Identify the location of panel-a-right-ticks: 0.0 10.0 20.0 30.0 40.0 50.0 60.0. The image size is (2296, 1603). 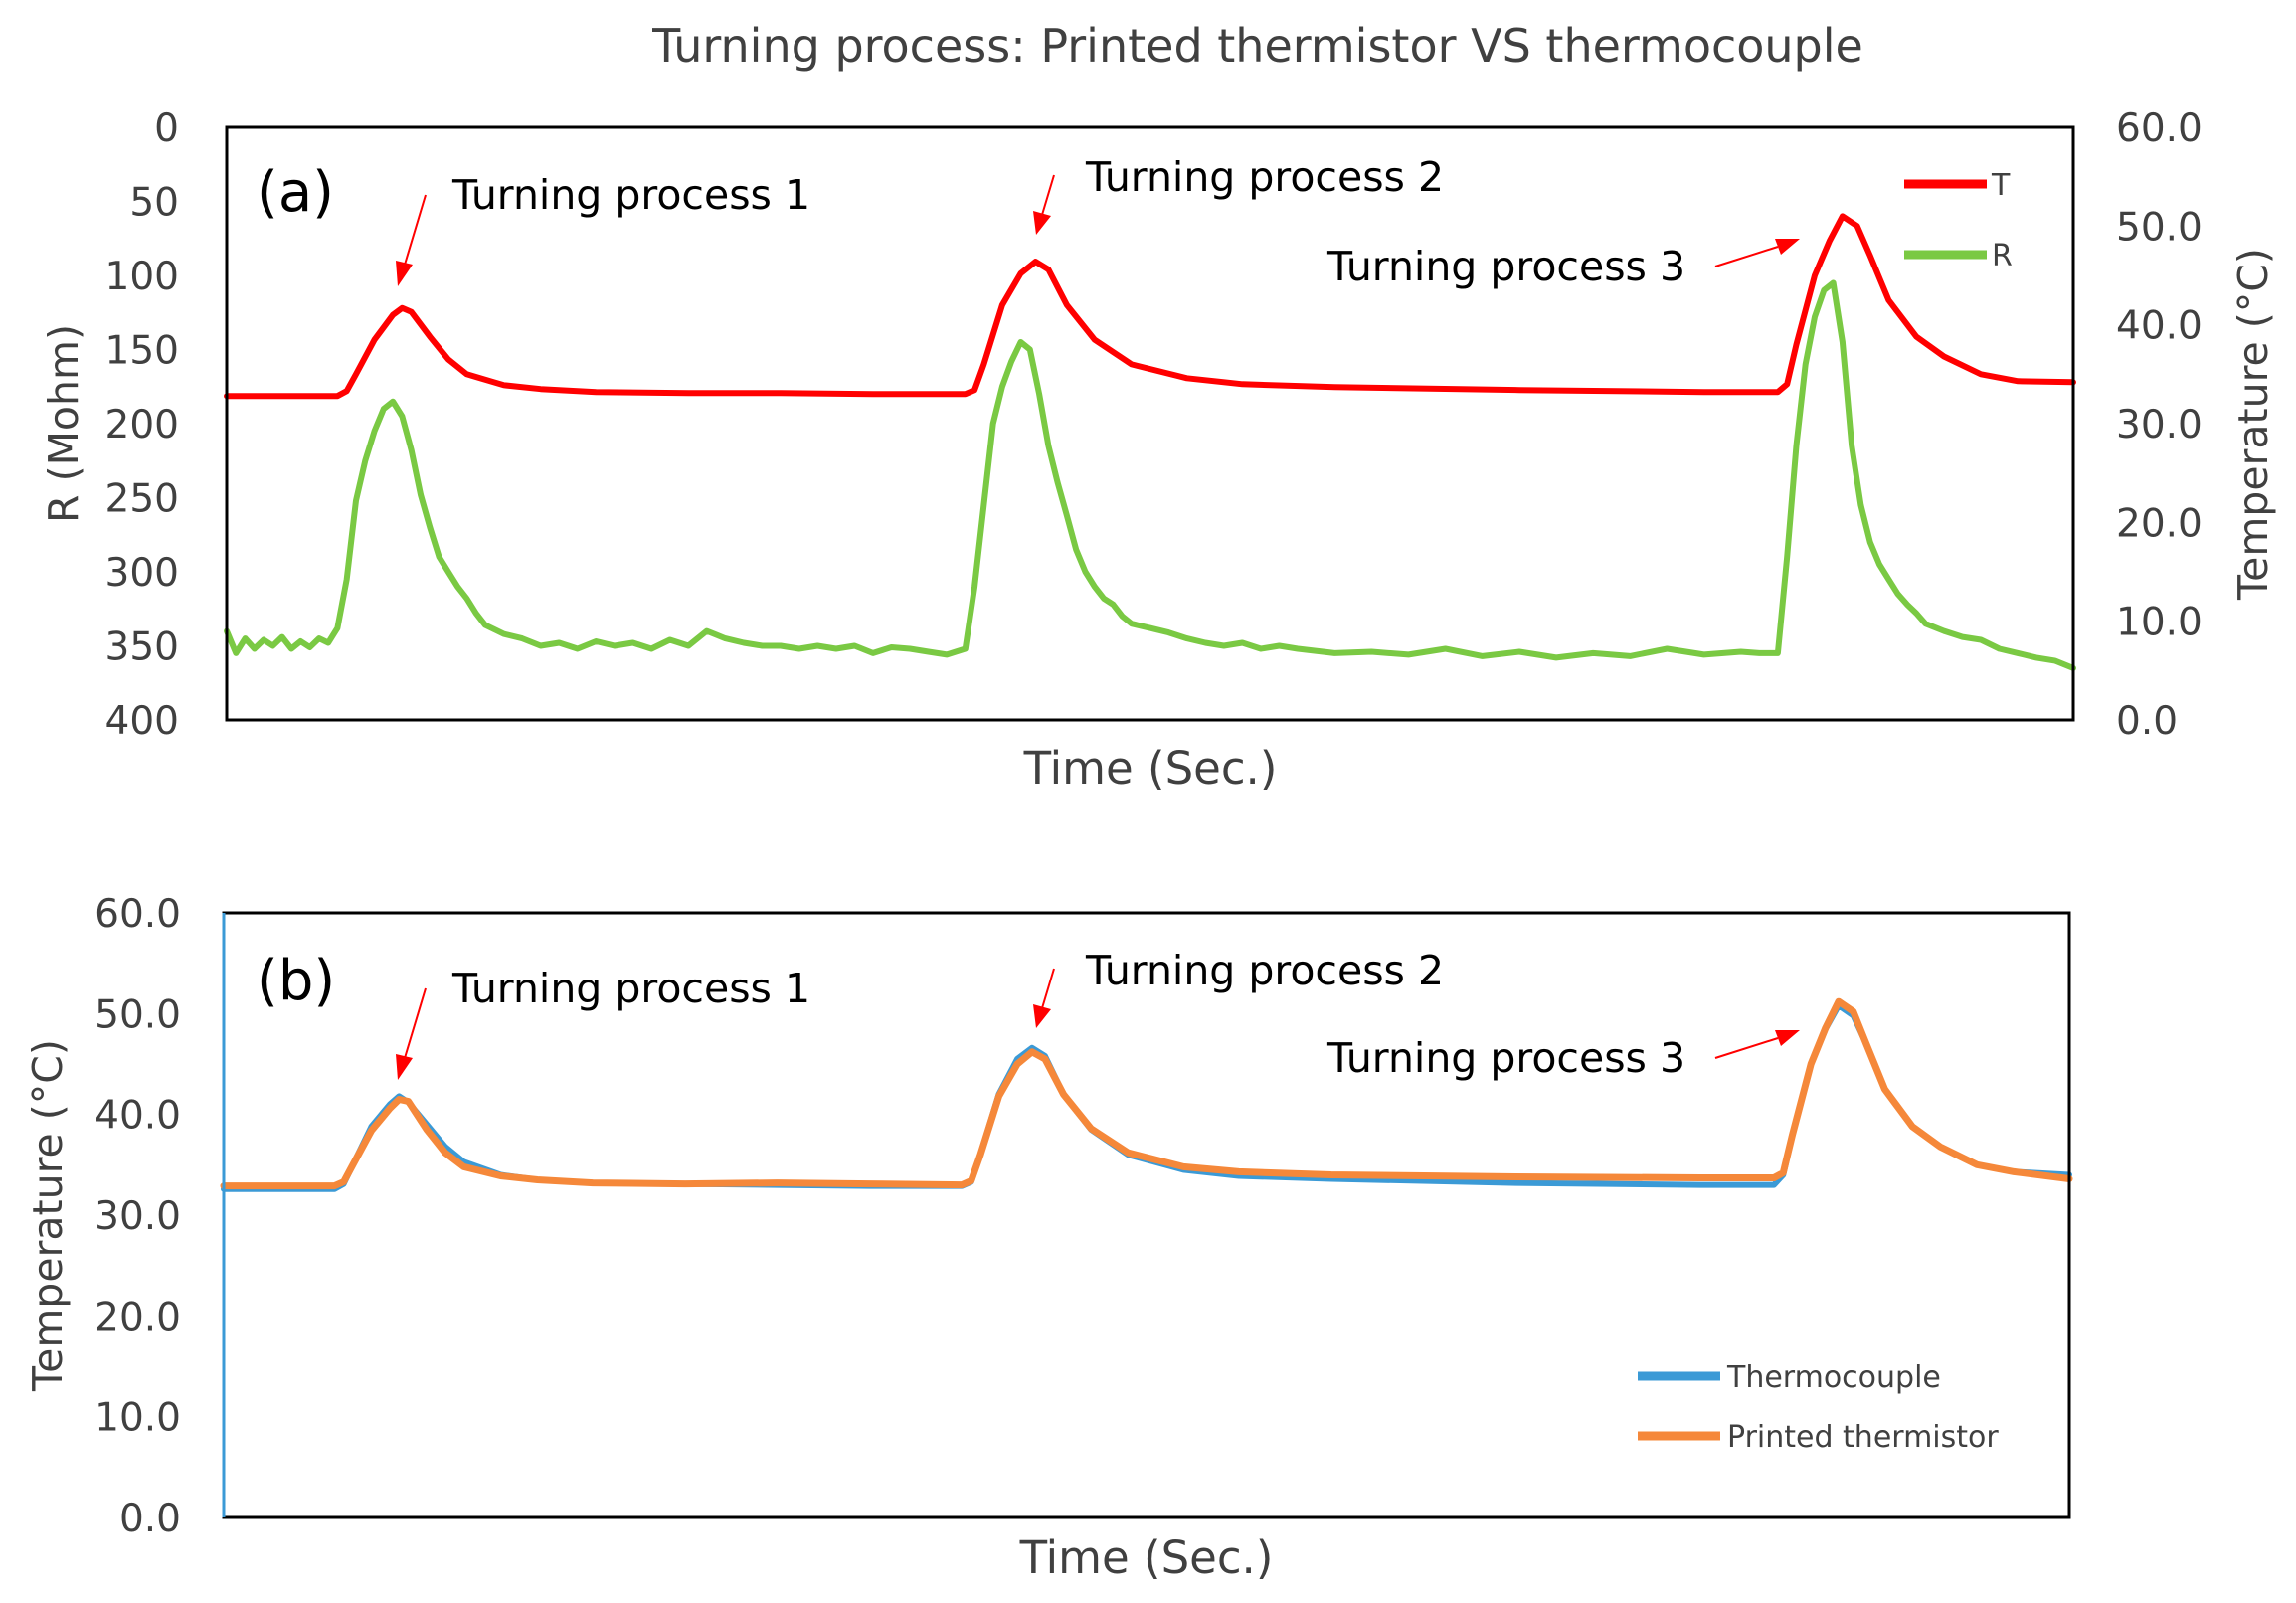
(2159, 425).